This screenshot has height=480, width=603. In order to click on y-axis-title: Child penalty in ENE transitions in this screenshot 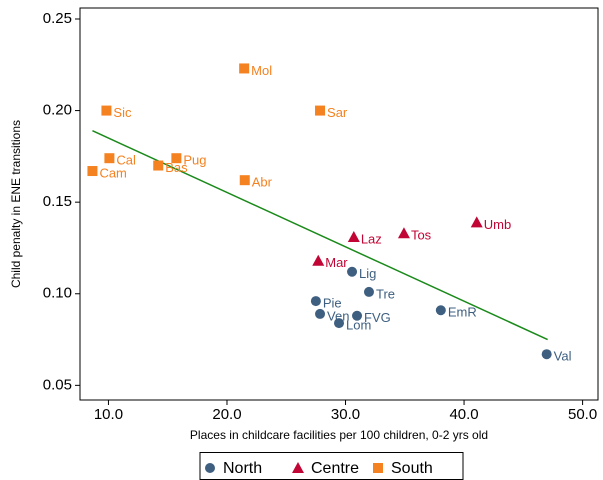, I will do `click(16, 204)`.